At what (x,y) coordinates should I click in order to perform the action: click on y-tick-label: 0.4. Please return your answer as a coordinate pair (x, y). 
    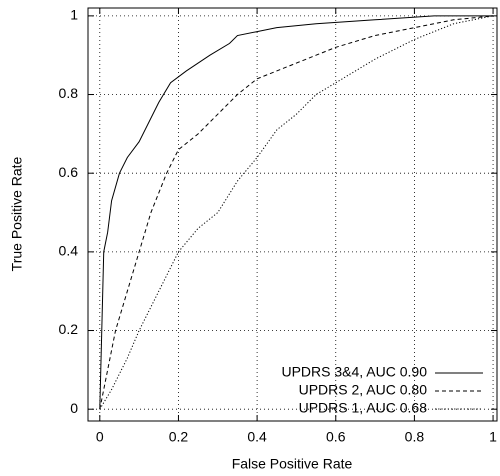
    Looking at the image, I should click on (69, 251).